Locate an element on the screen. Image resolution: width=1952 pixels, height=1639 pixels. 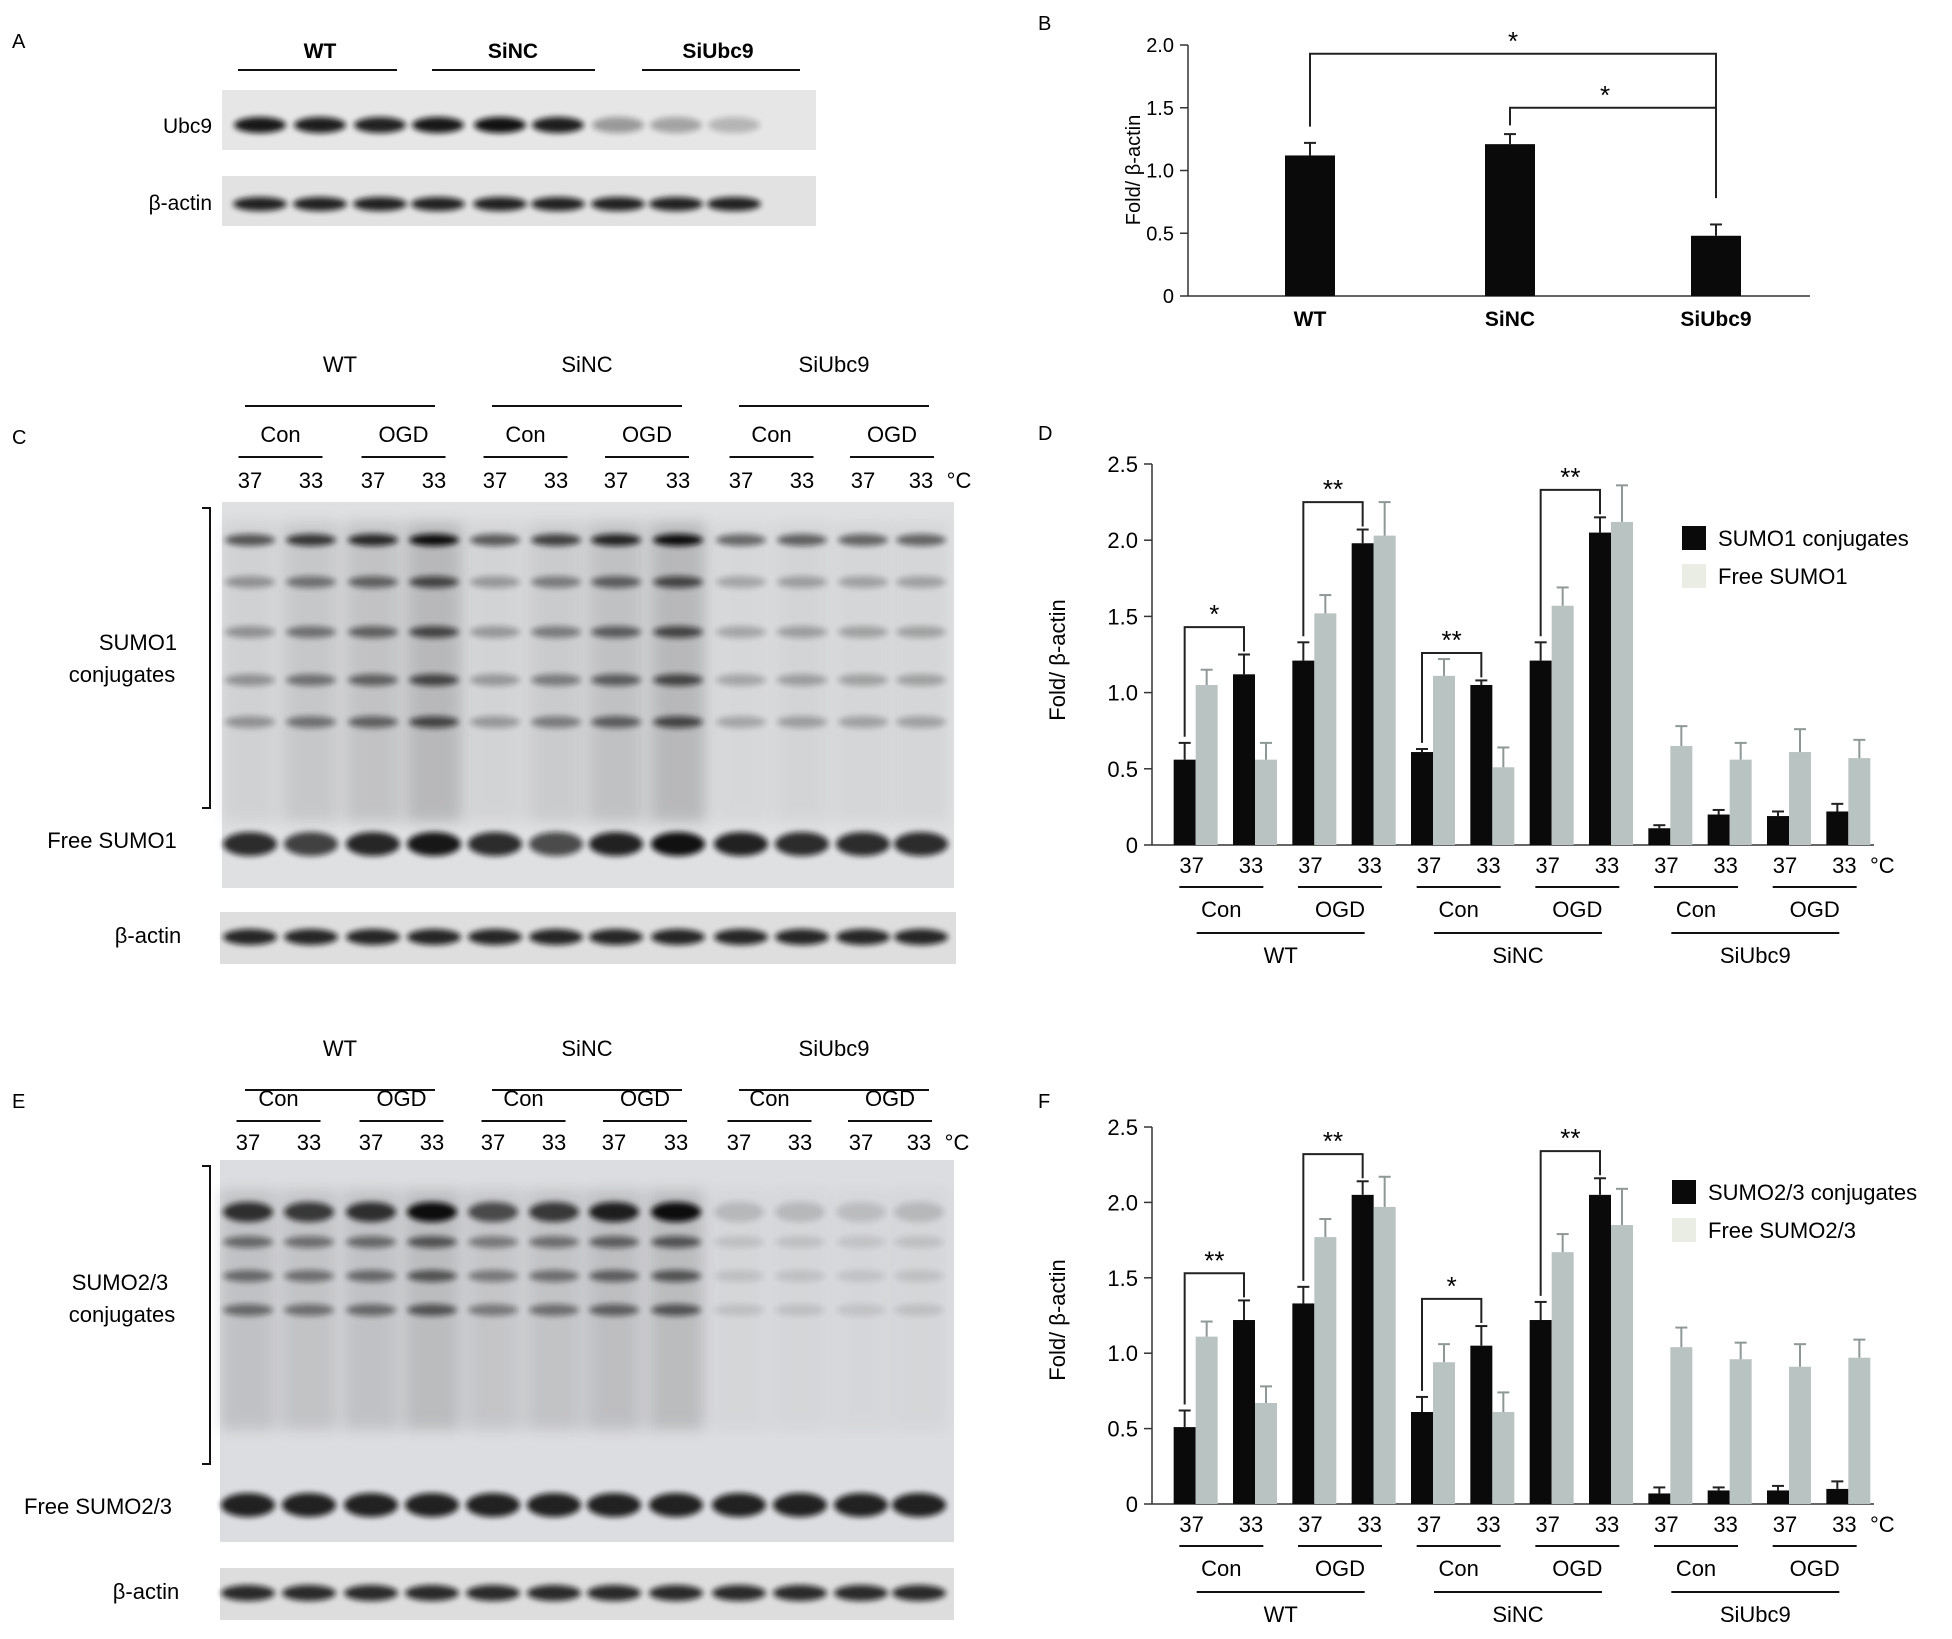
chart-f-temp-label: 37 is located at coordinates (1666, 1524).